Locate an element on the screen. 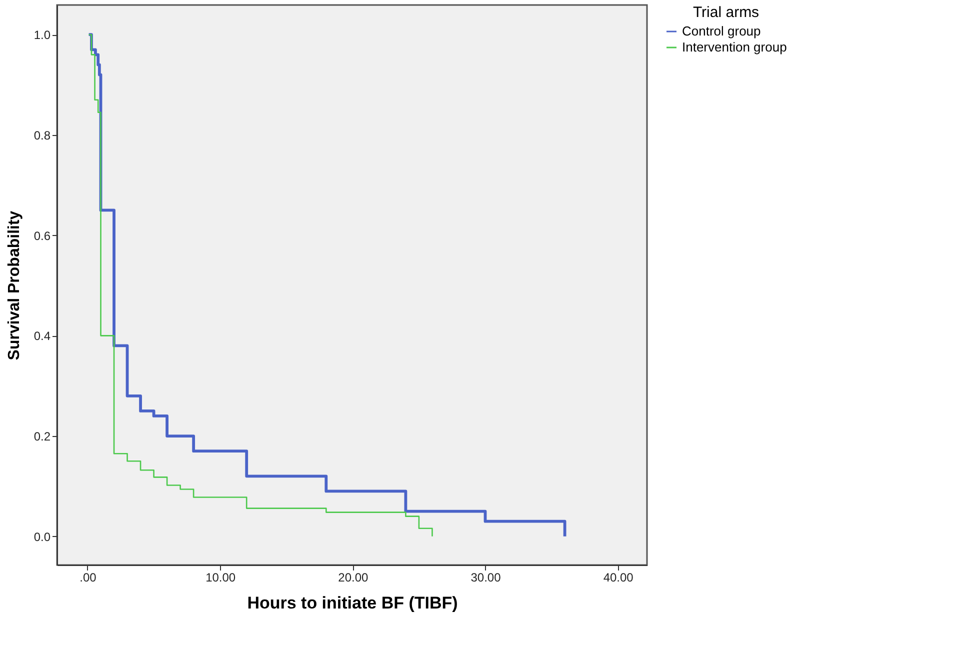  y-axis-title: Survival Probability is located at coordinates (14, 285).